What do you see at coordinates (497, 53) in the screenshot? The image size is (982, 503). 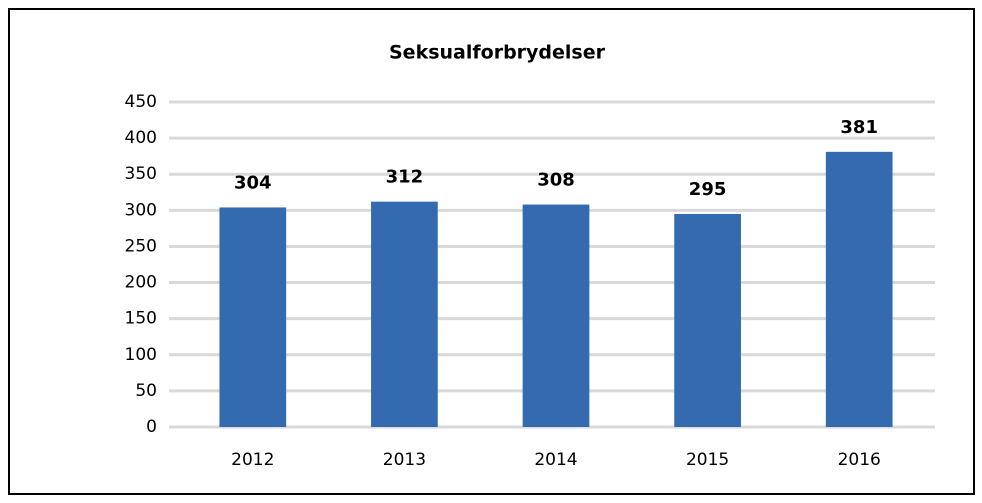 I see `chart-title: Seksualforbrydelser` at bounding box center [497, 53].